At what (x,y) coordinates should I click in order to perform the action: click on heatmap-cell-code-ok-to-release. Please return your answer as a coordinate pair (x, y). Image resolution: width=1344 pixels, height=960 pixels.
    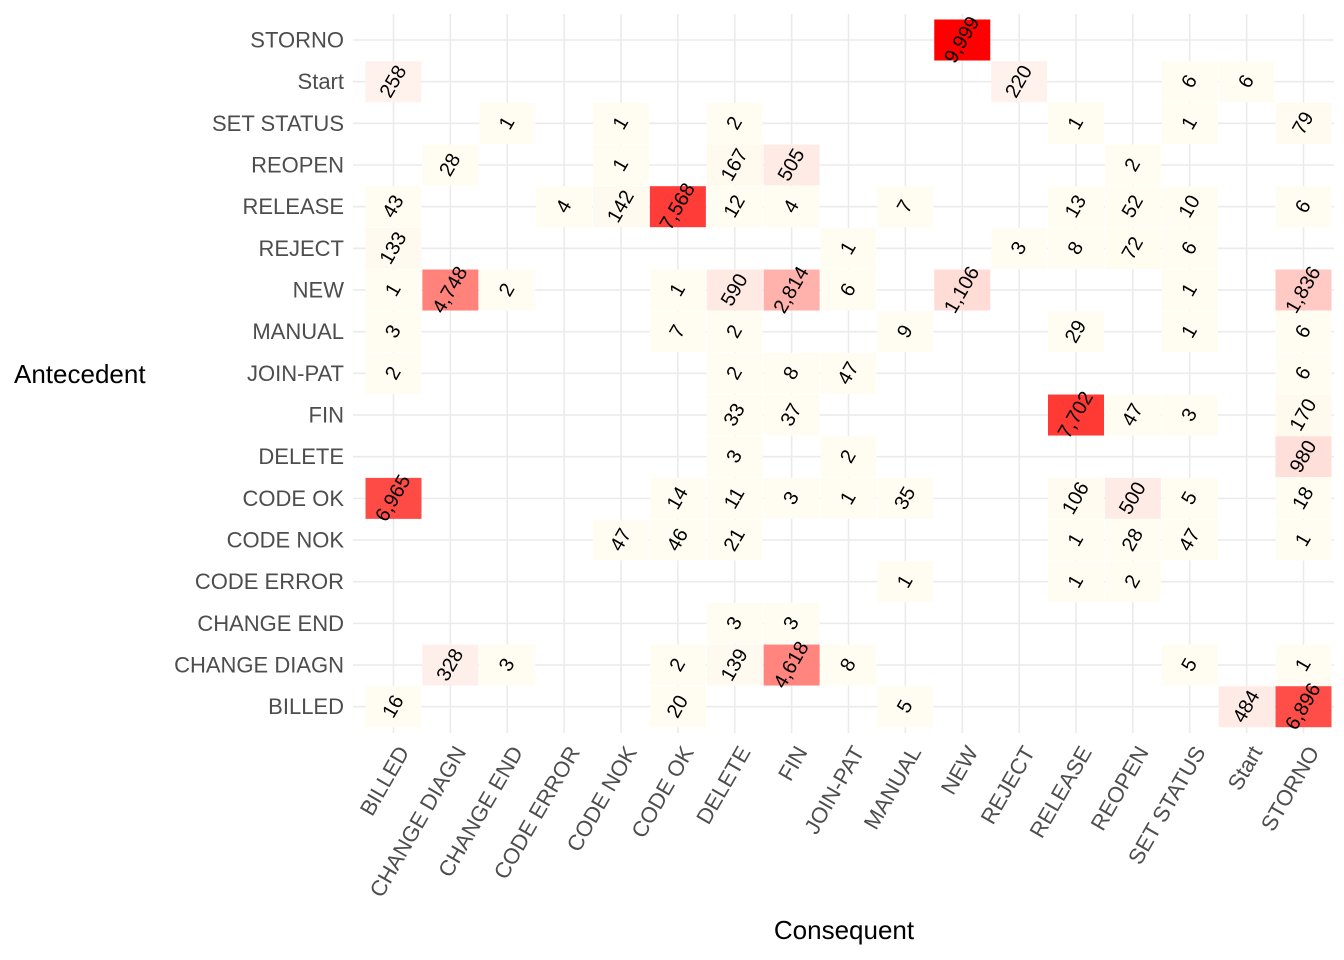
    Looking at the image, I should click on (1076, 498).